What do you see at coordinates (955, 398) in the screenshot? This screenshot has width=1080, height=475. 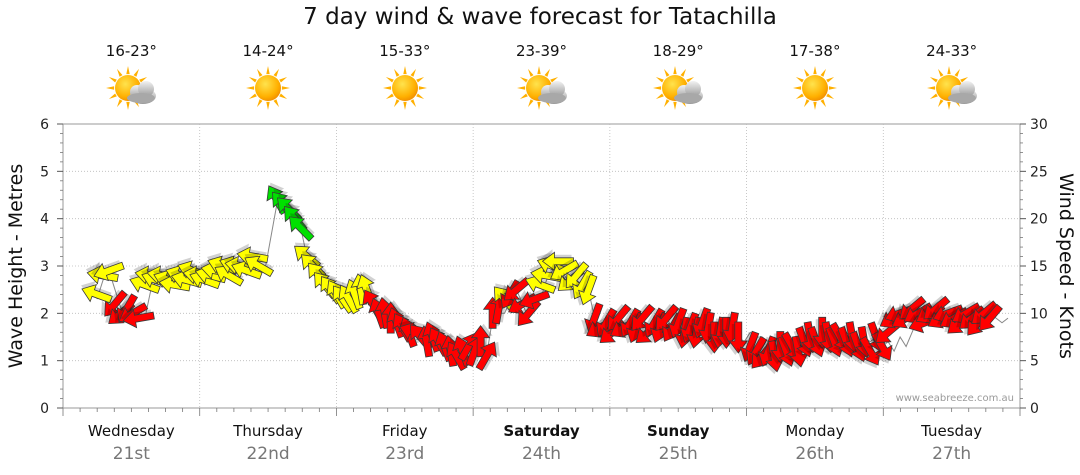 I see `watermark: www.seabreeze.com.au` at bounding box center [955, 398].